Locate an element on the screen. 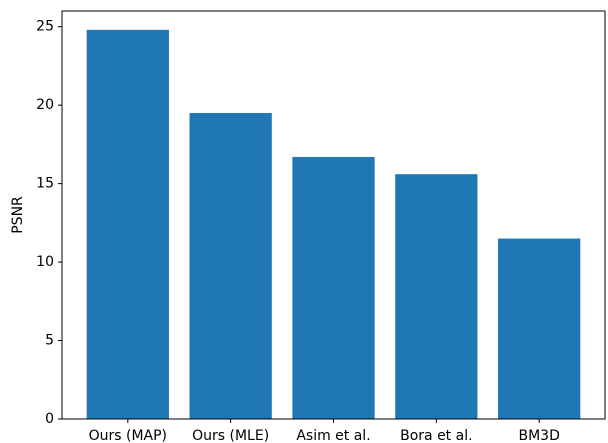 This screenshot has height=443, width=608. y-tick-label: 10 is located at coordinates (45, 262).